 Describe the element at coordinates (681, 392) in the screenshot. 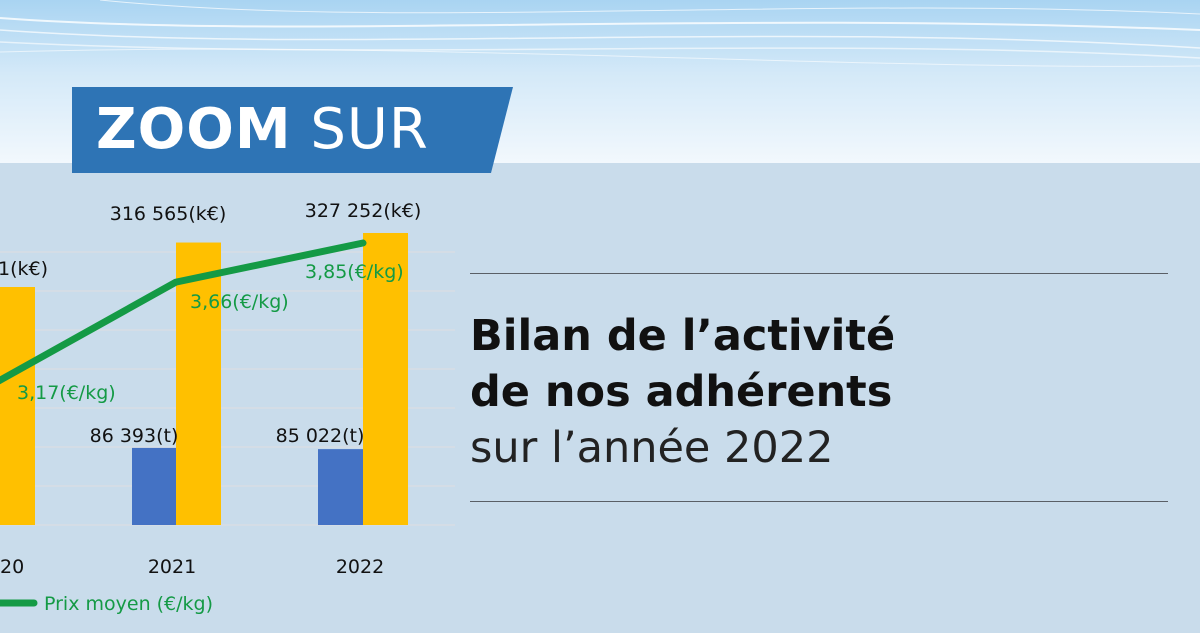

I see `headline-line-2: de nos adhérents` at that location.